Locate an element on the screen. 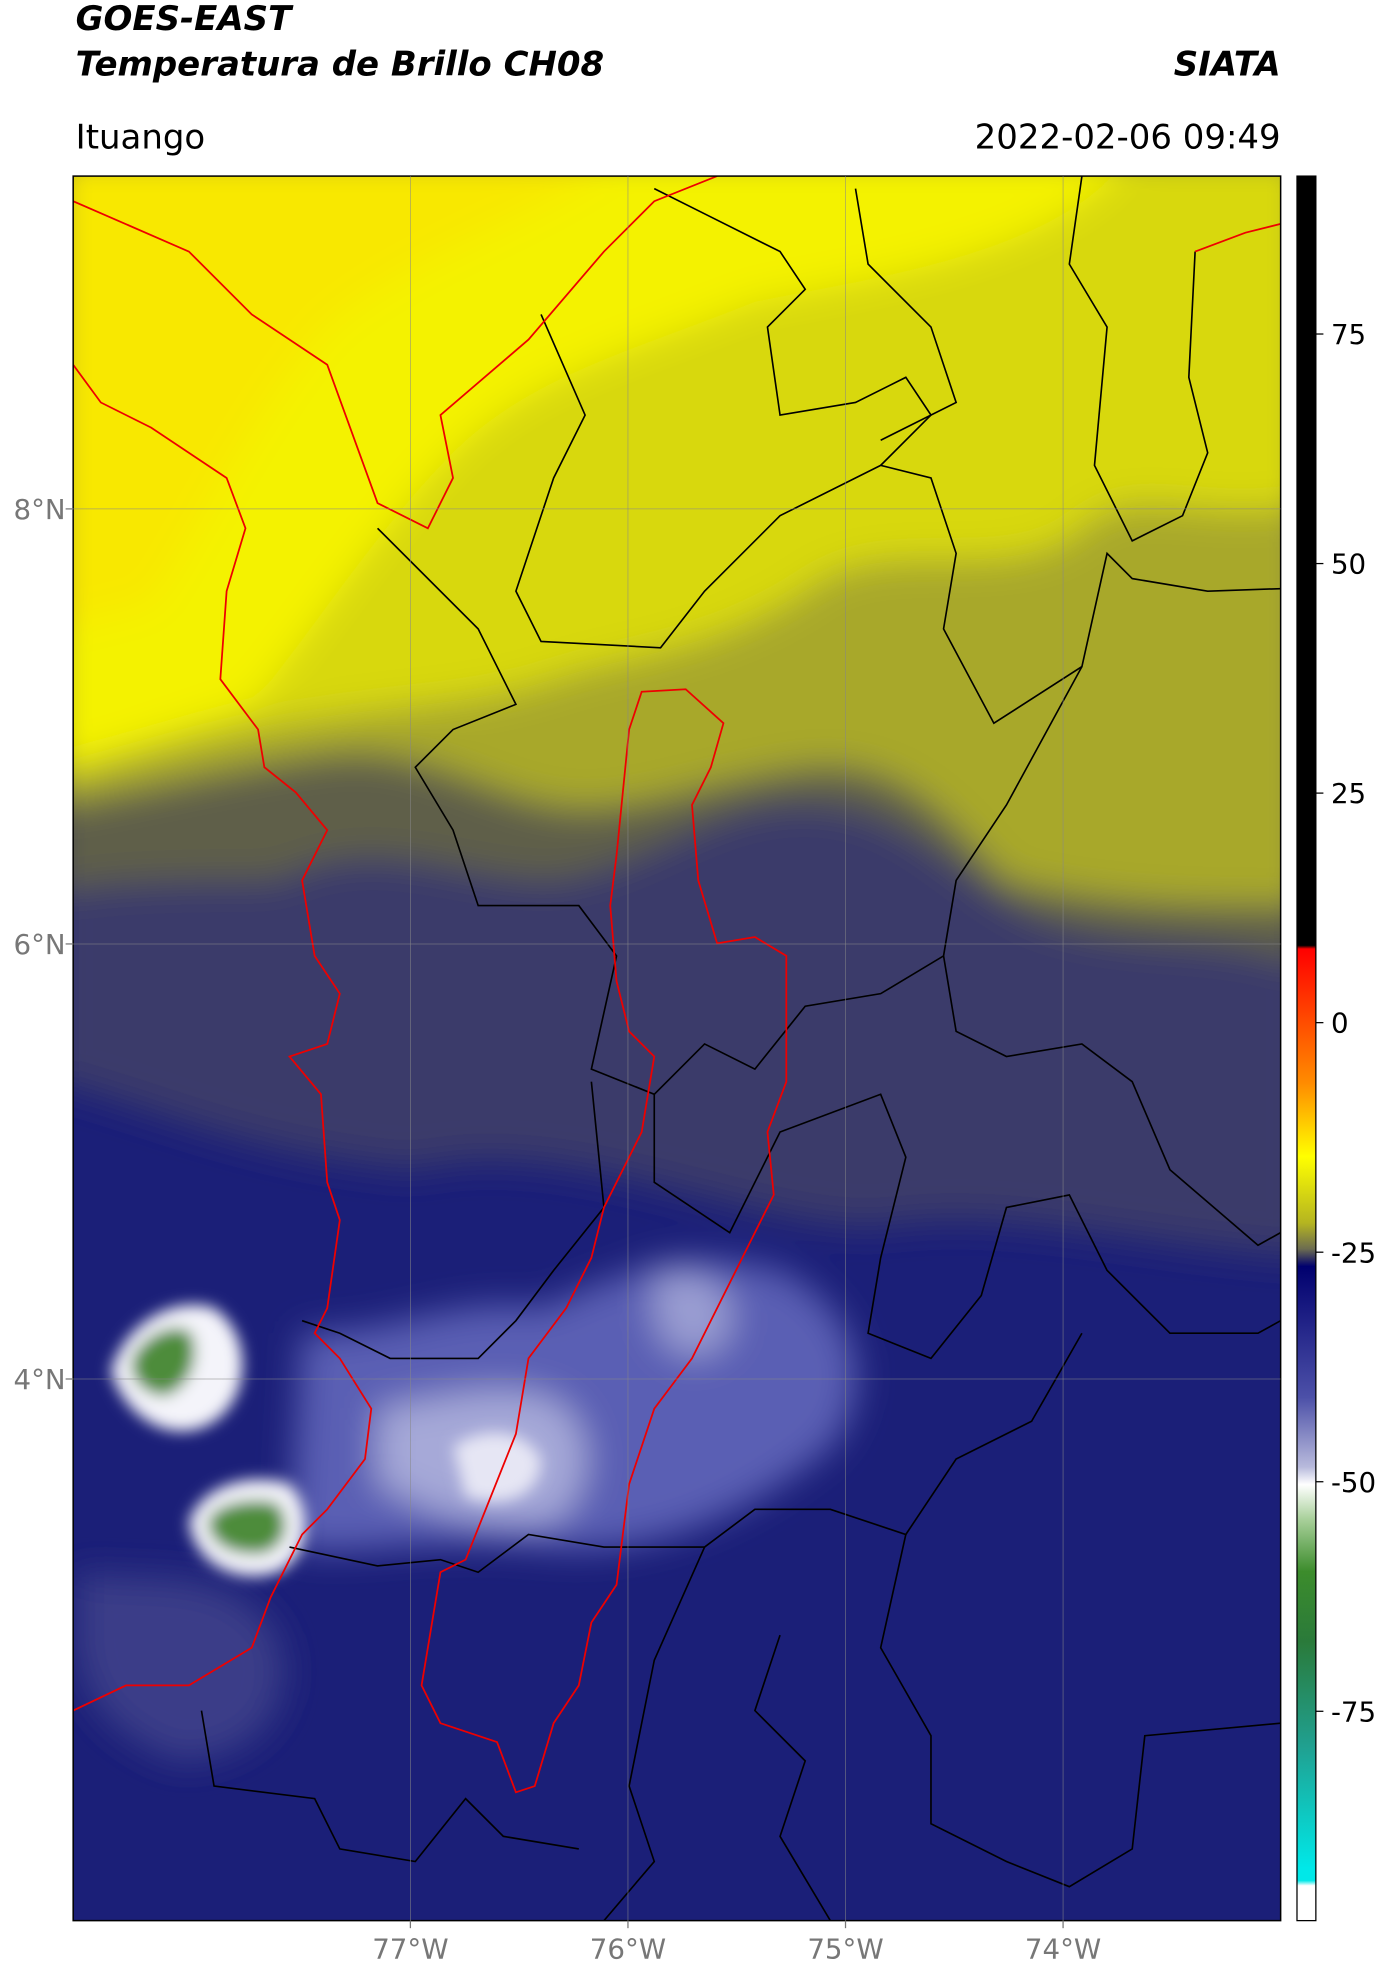 The width and height of the screenshot is (1384, 1981). colorbar-tick-label: 50 is located at coordinates (1348, 564).